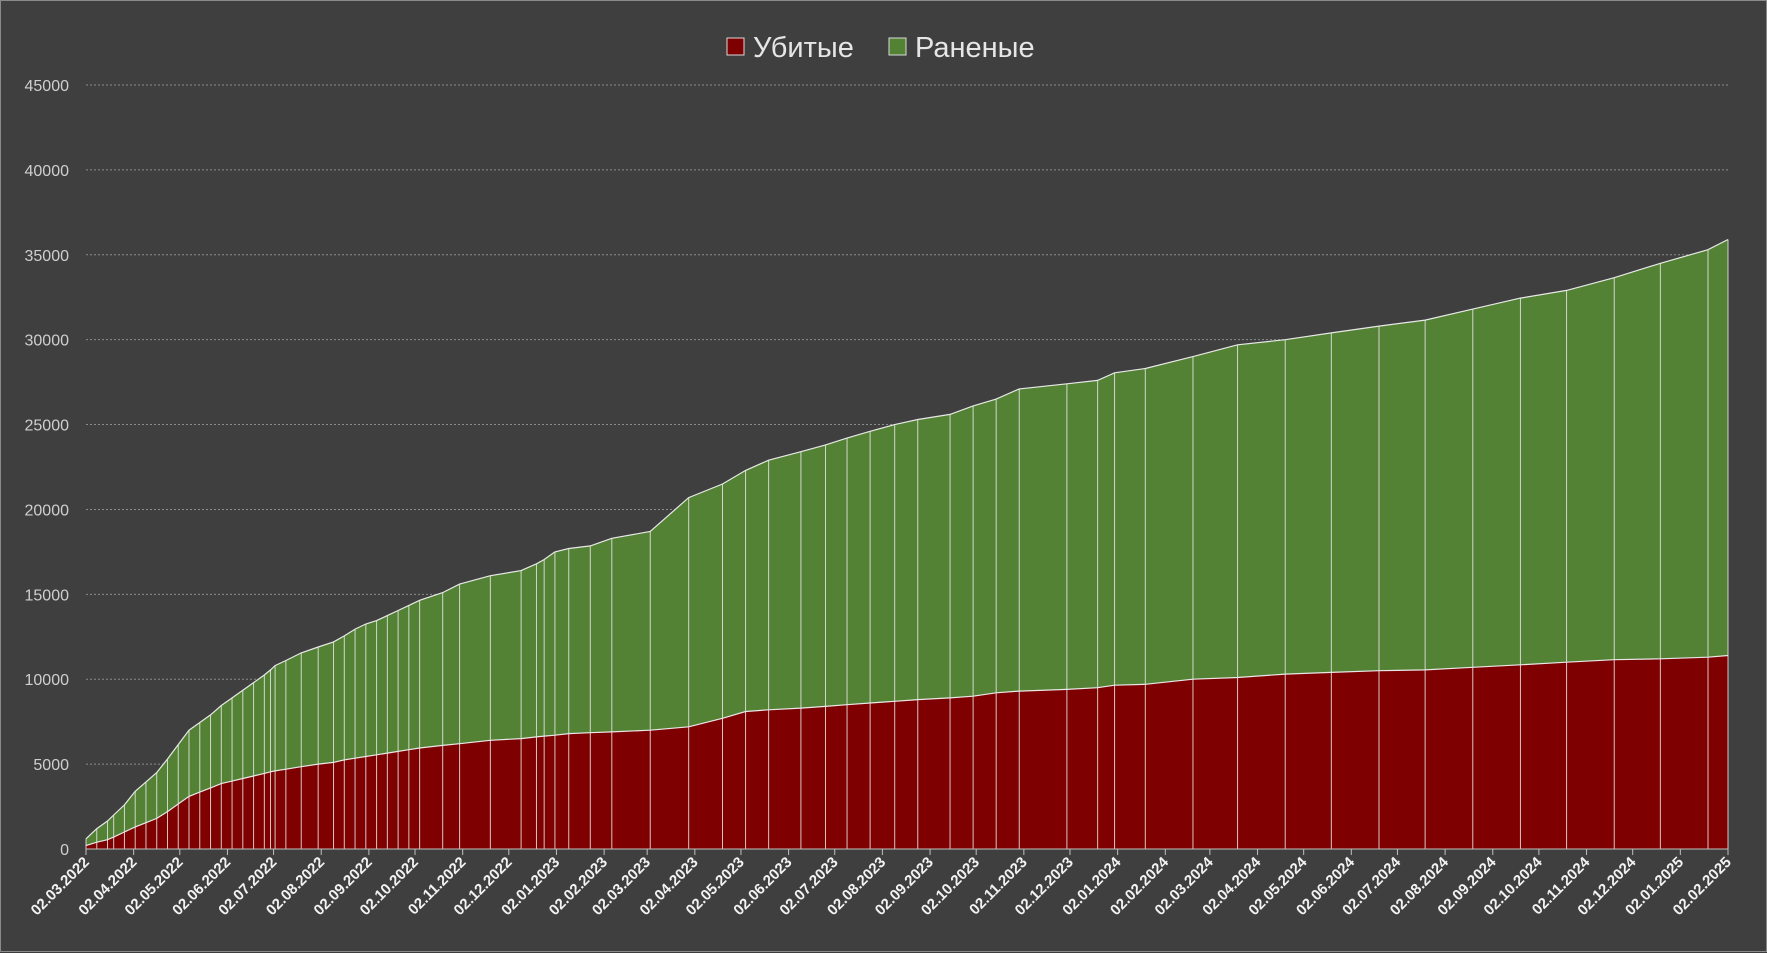 The height and width of the screenshot is (953, 1767). I want to click on y-tick-label-10000: 10000, so click(47, 680).